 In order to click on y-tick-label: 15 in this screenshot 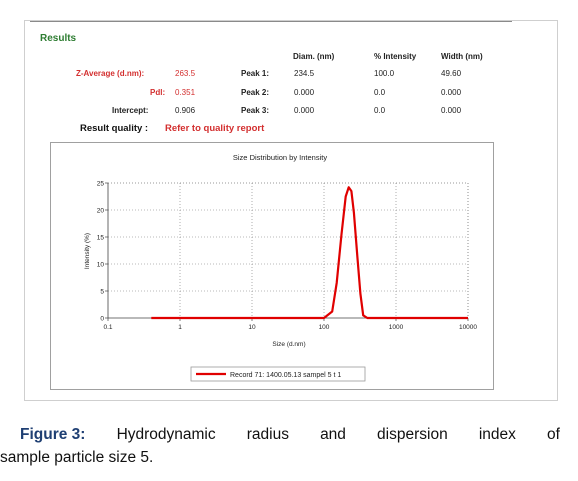, I will do `click(101, 238)`.